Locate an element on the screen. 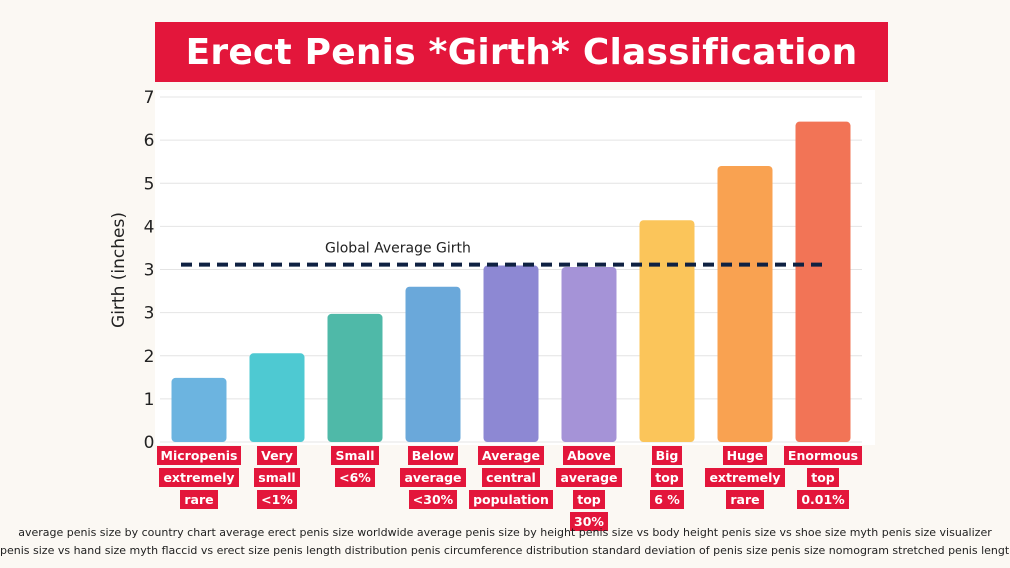 Image resolution: width=1010 pixels, height=568 pixels. category-label: population is located at coordinates (511, 499).